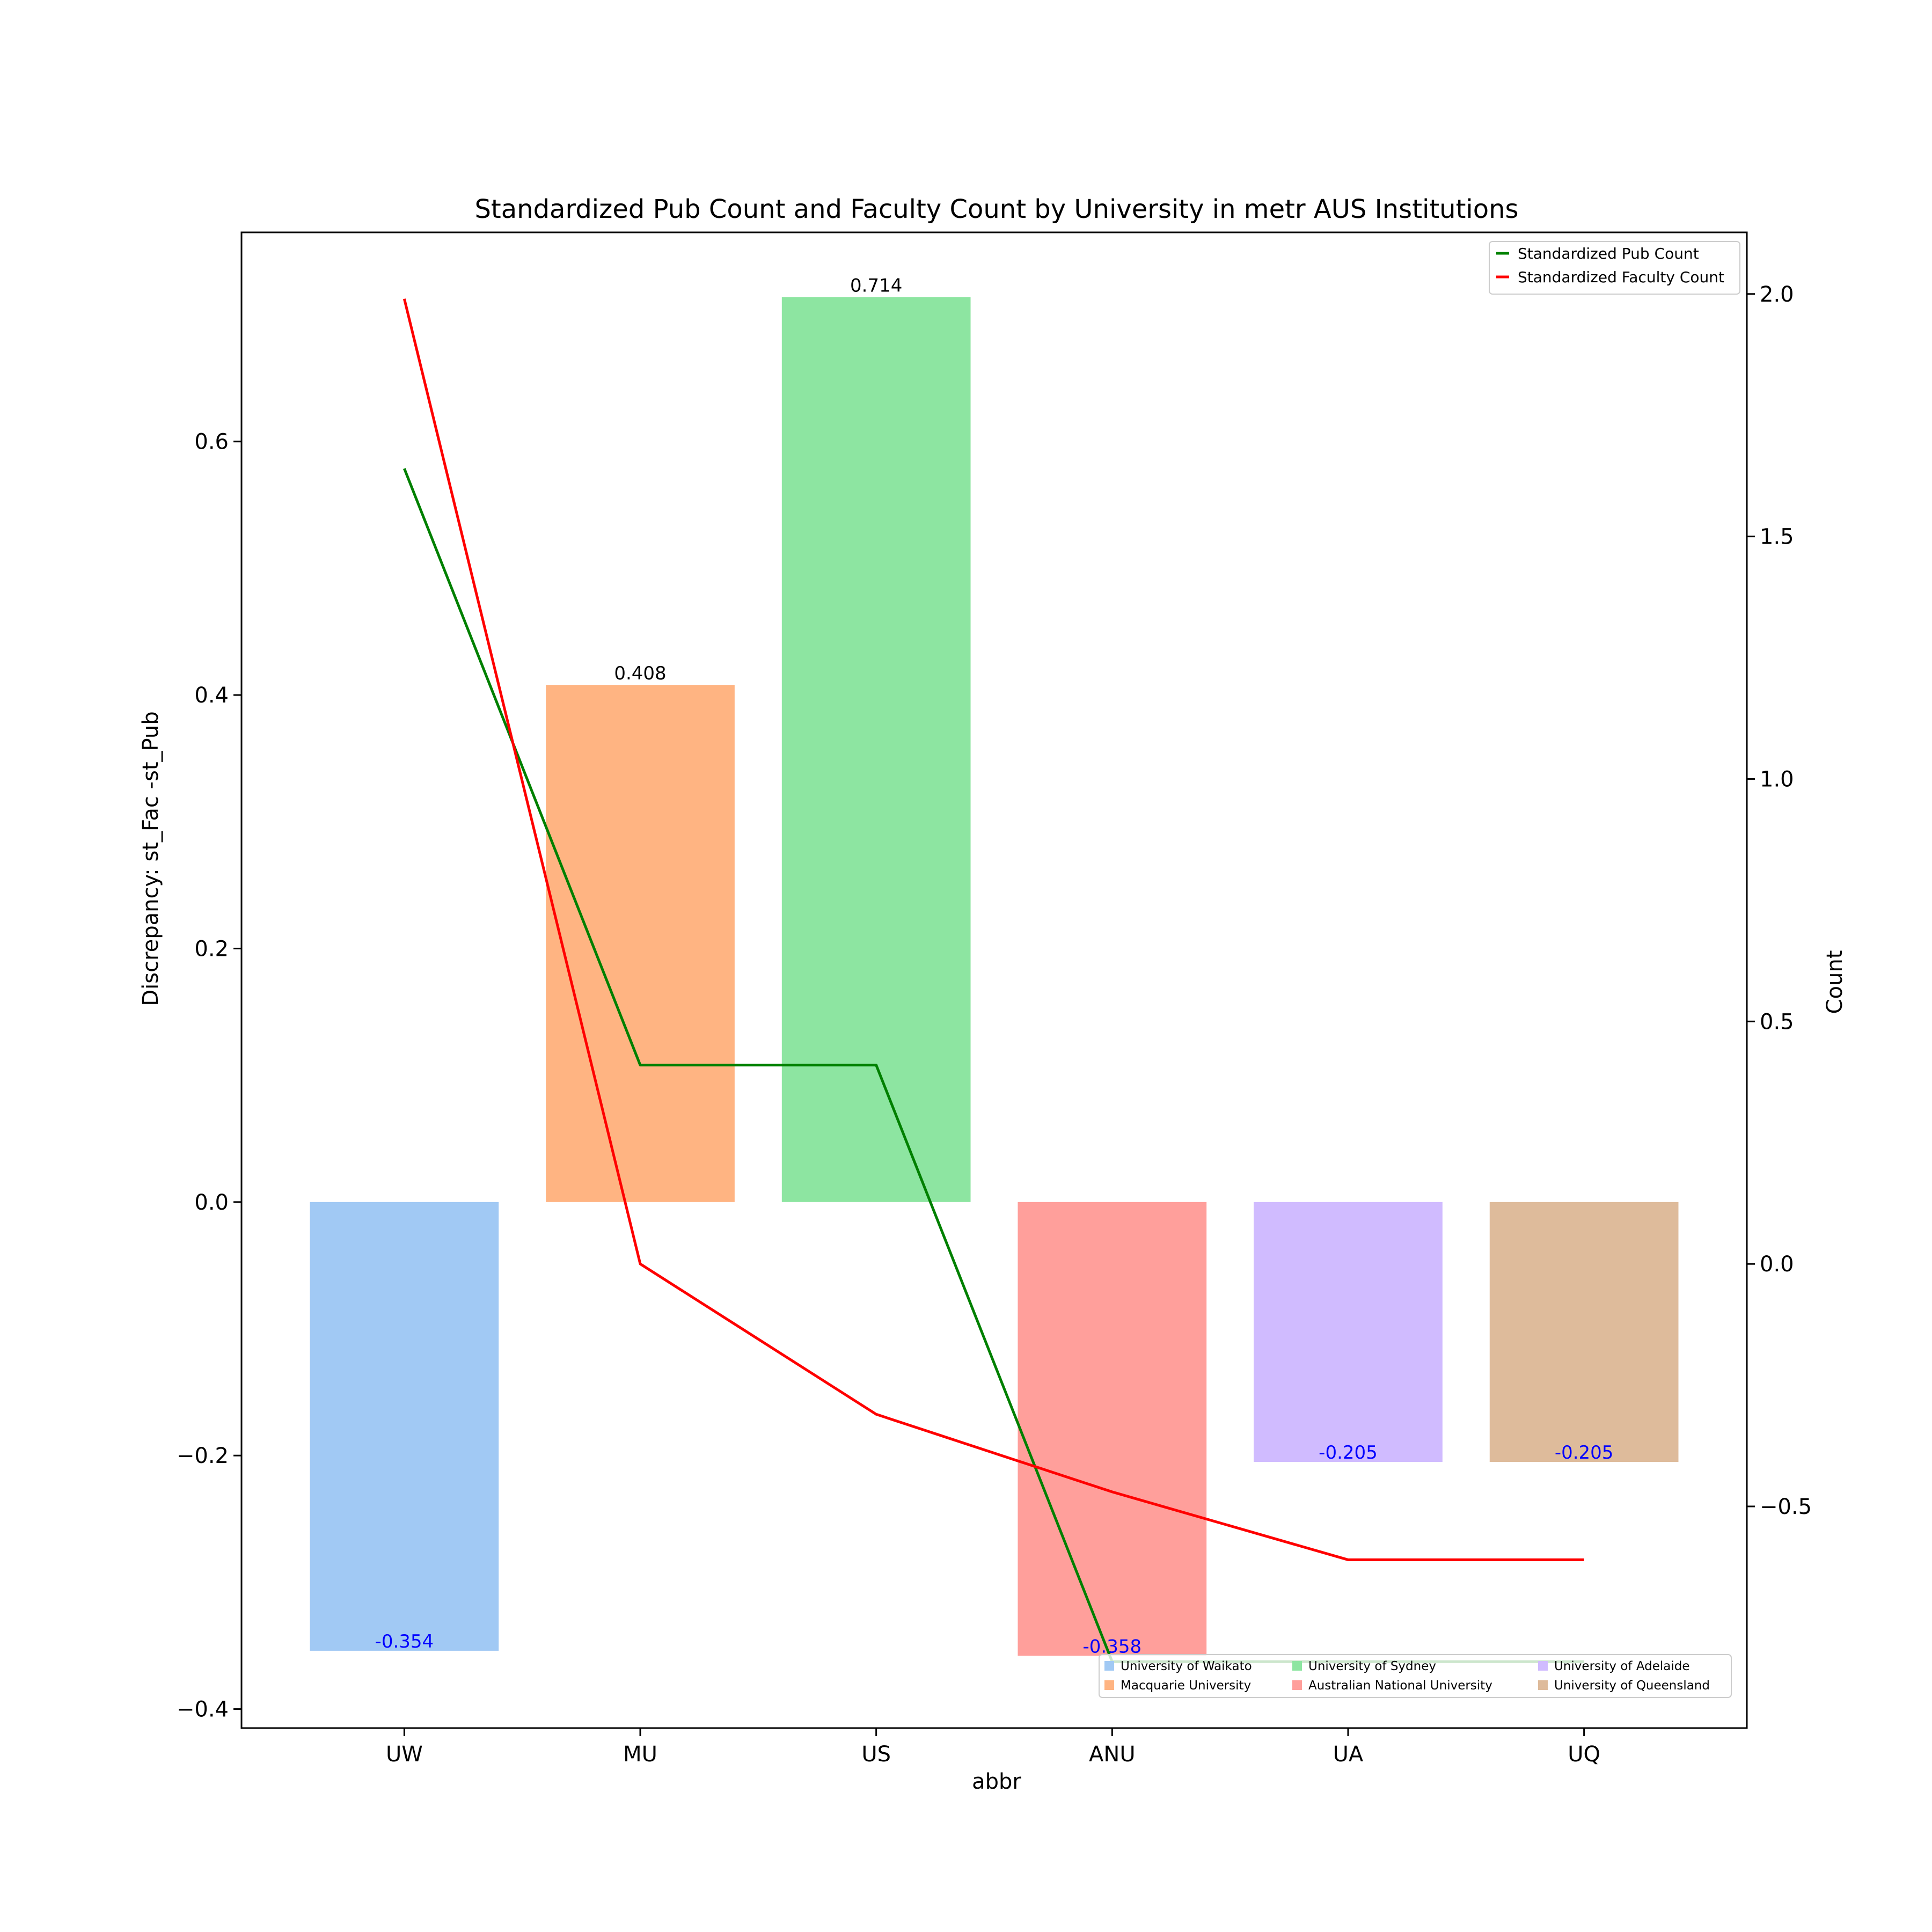 This screenshot has height=1932, width=1932. Describe the element at coordinates (211, 948) in the screenshot. I see `y-tick-label: 0.2` at that location.